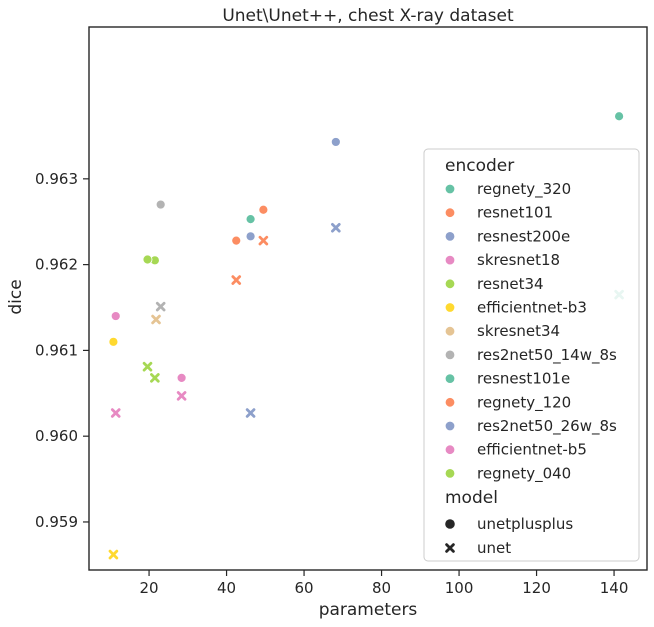  I want to click on x-tick-label: 140, so click(614, 588).